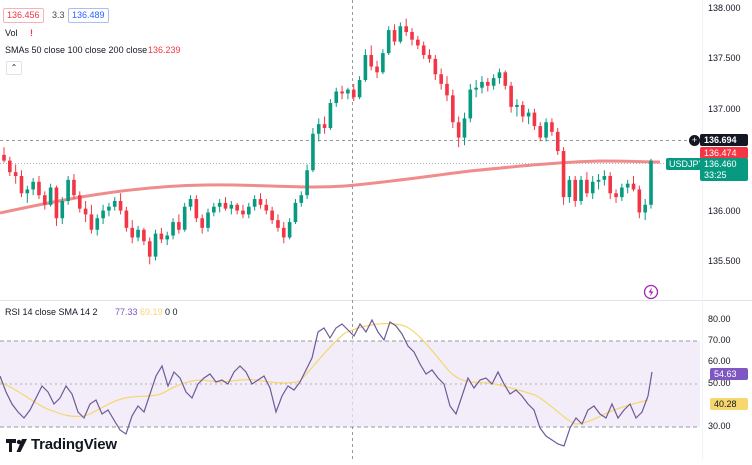 This screenshot has height=465, width=752. I want to click on rsi-legend-label: RSI 14 close SMA 14 2, so click(51, 312).